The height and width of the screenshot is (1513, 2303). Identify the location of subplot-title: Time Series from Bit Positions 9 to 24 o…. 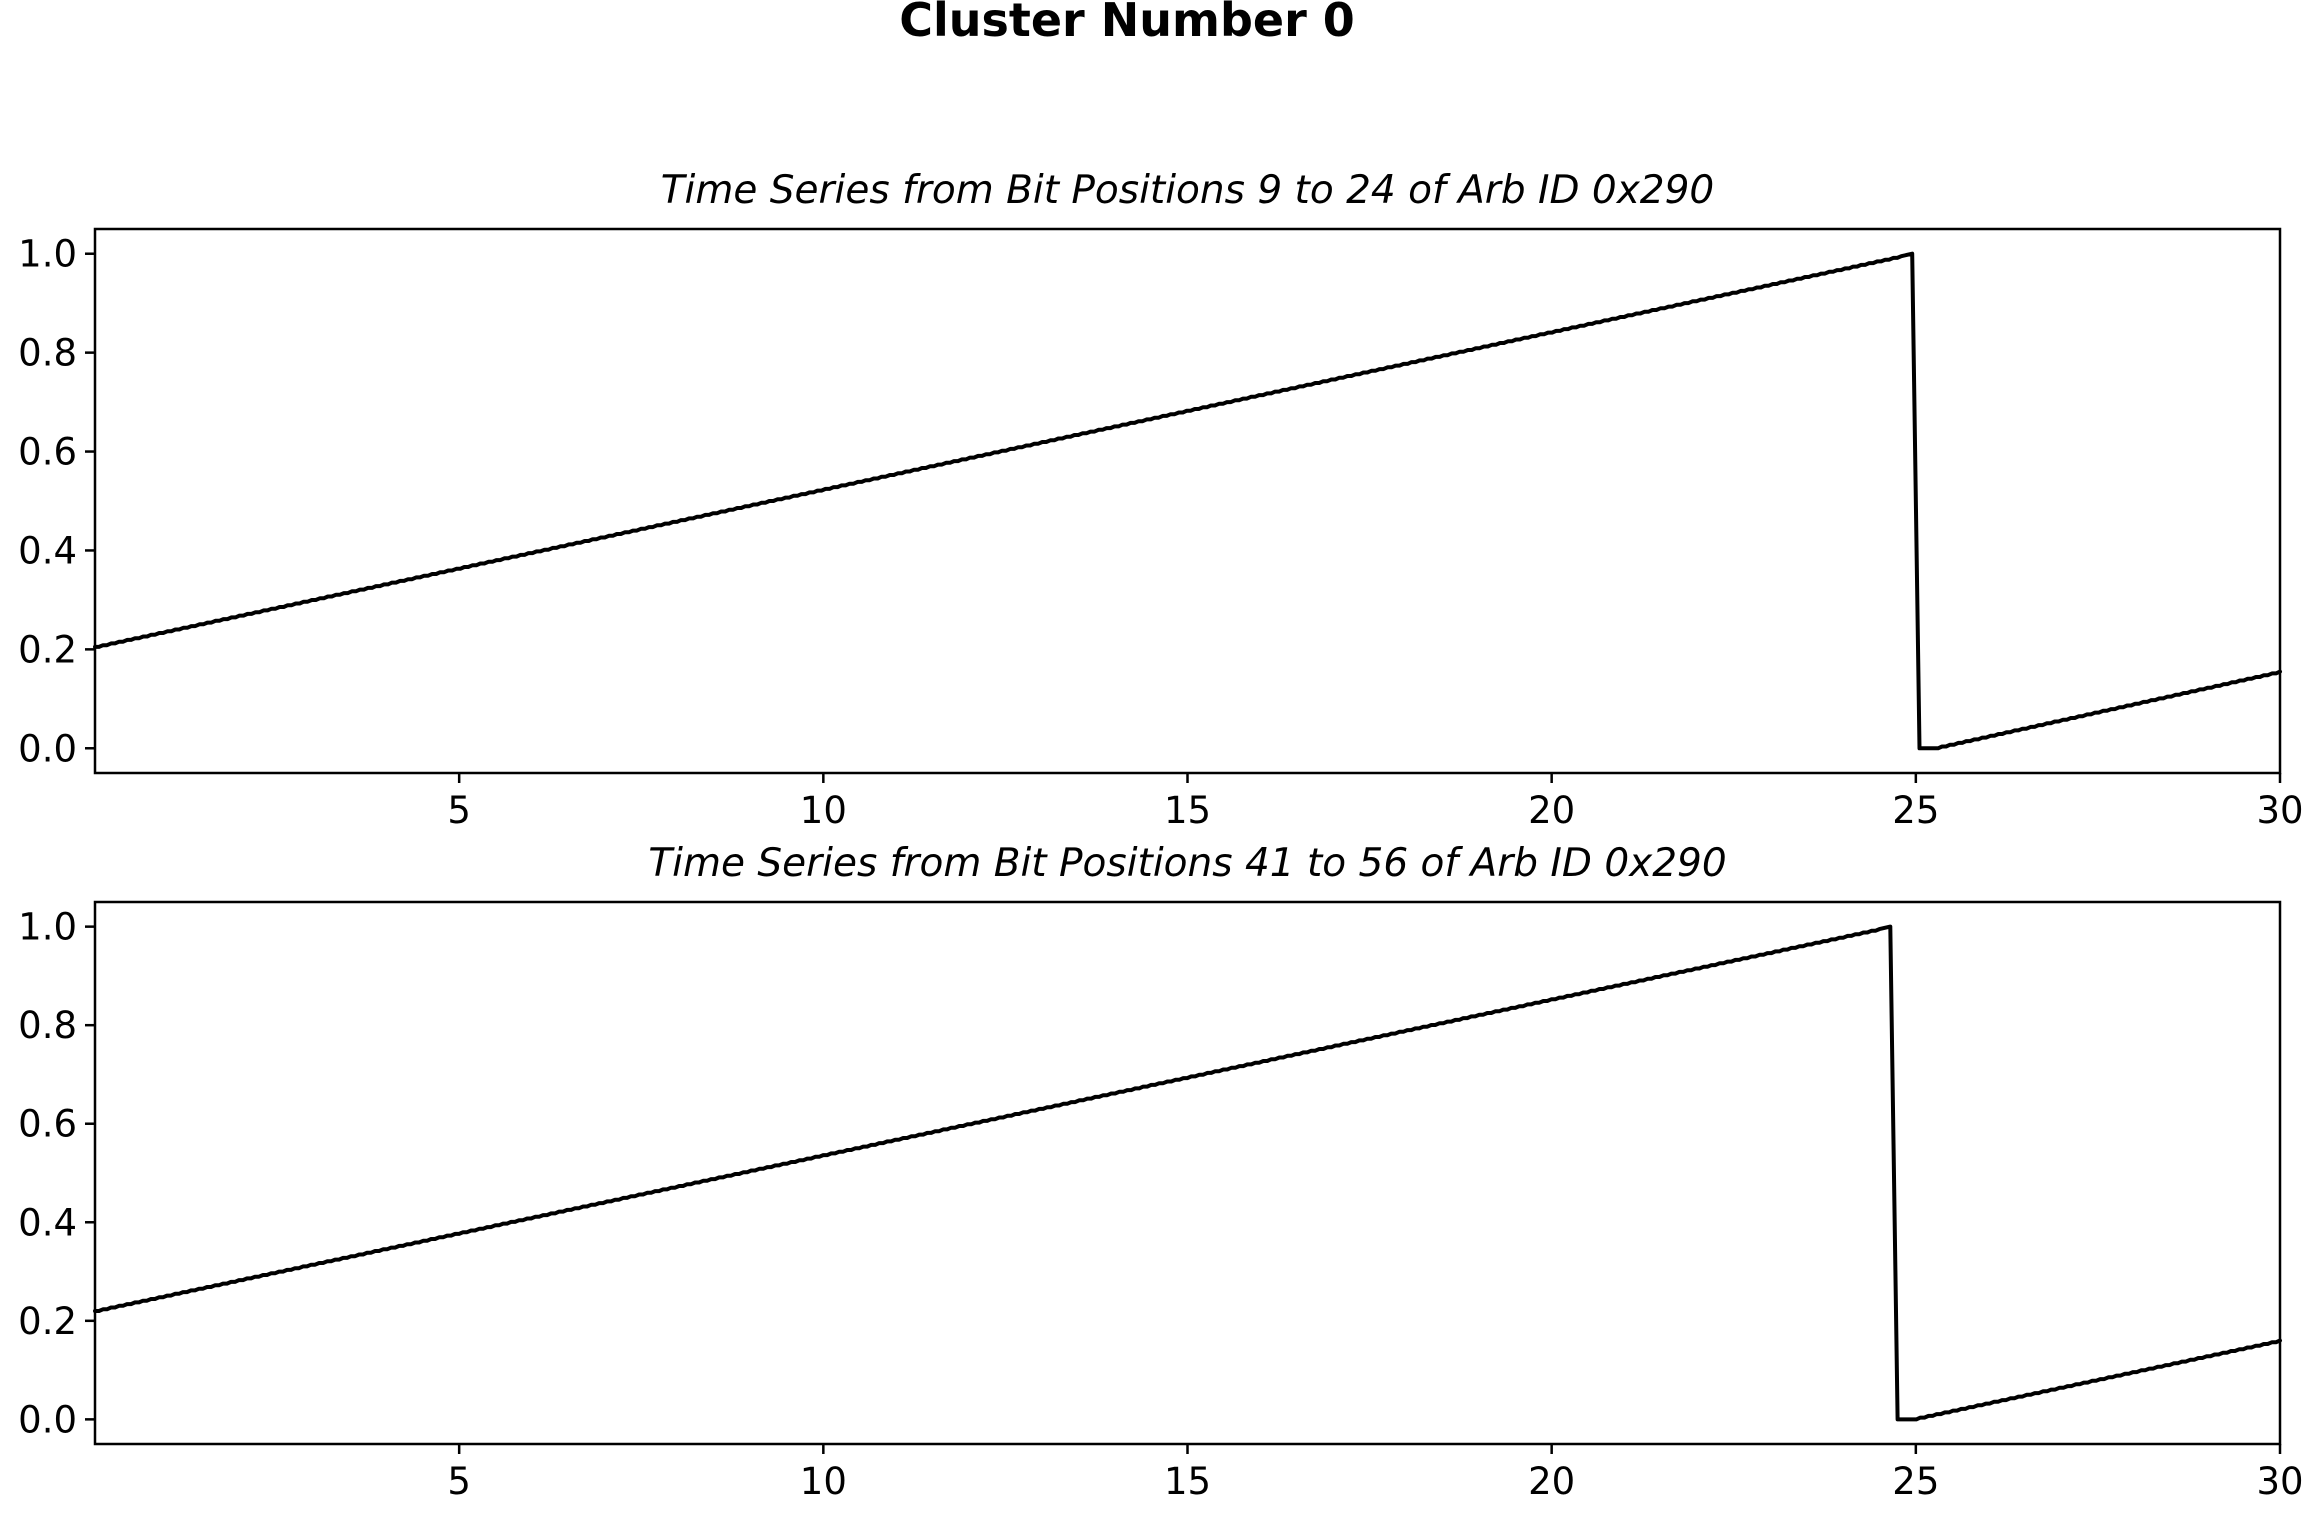
(1188, 190).